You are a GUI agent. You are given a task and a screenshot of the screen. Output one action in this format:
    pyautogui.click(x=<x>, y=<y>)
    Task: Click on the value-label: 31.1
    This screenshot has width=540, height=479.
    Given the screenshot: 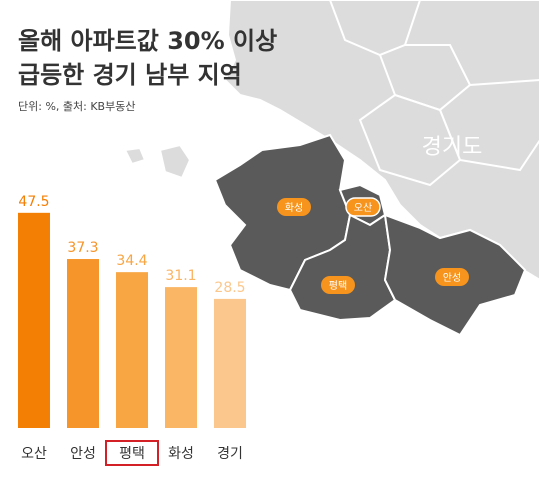 What is the action you would take?
    pyautogui.click(x=180, y=276)
    